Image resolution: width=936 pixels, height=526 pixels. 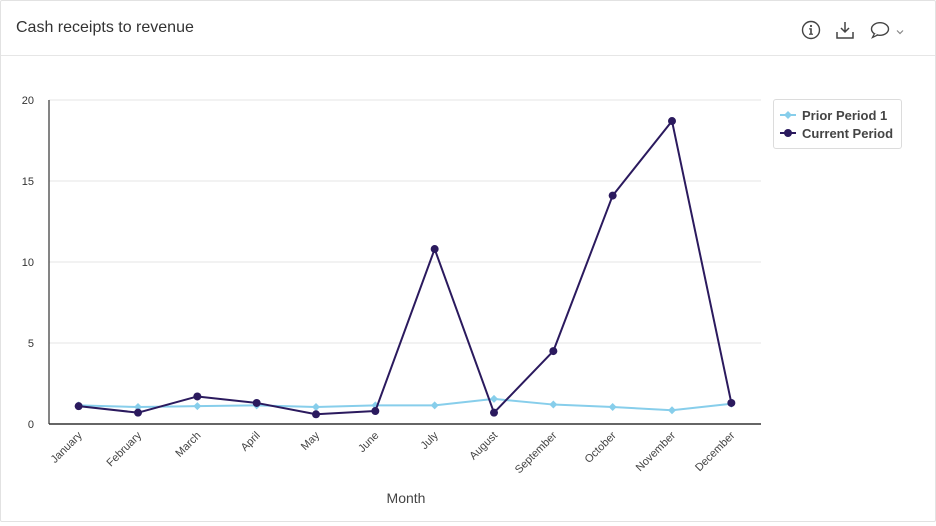 What do you see at coordinates (429, 440) in the screenshot?
I see `x-tick-label: July` at bounding box center [429, 440].